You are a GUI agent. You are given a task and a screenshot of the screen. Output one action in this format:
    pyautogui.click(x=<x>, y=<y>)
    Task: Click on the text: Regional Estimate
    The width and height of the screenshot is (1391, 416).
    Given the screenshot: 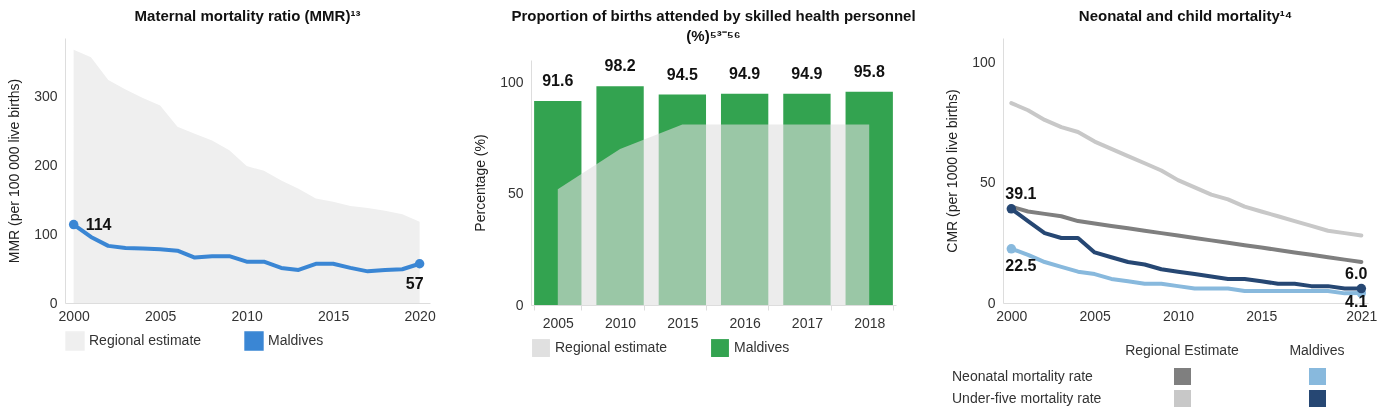 What is the action you would take?
    pyautogui.click(x=1182, y=350)
    